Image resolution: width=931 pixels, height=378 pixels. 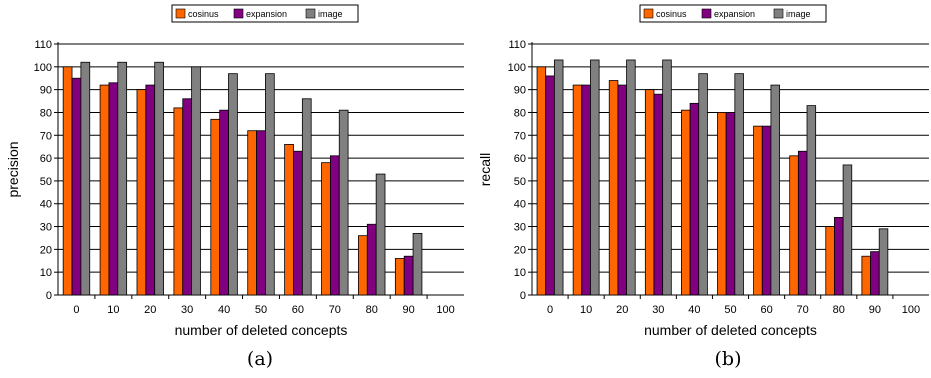 What do you see at coordinates (46, 273) in the screenshot?
I see `y-tick-label: 10` at bounding box center [46, 273].